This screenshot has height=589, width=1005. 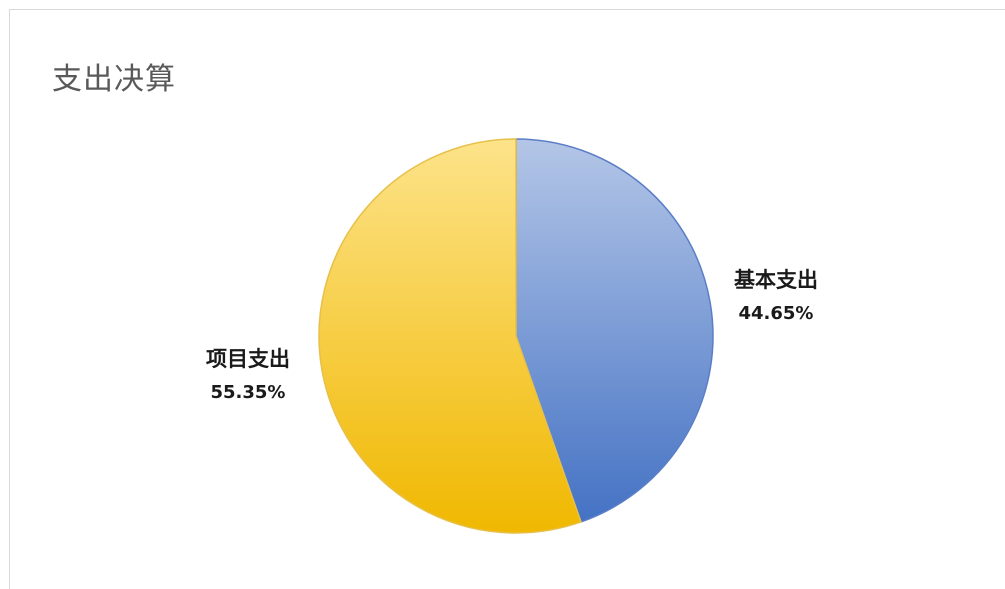 I want to click on slice-percent-label: 44.65%, so click(x=776, y=313).